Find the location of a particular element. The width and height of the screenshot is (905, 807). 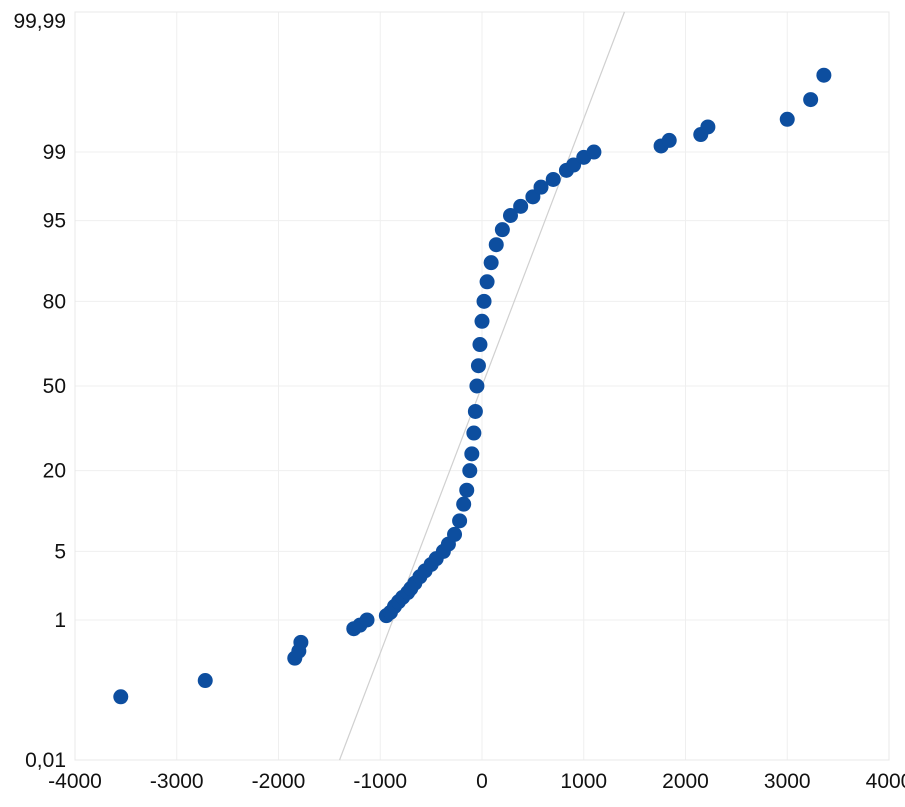

y-tick-label: 20 is located at coordinates (54, 471).